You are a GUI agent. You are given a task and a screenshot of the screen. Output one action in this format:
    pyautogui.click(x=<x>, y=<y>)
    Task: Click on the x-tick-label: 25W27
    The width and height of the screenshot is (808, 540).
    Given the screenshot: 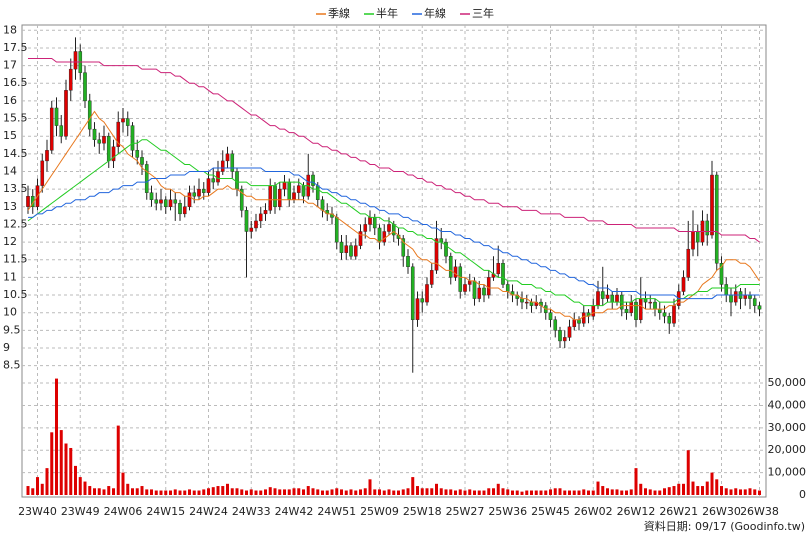 What is the action you would take?
    pyautogui.click(x=465, y=511)
    